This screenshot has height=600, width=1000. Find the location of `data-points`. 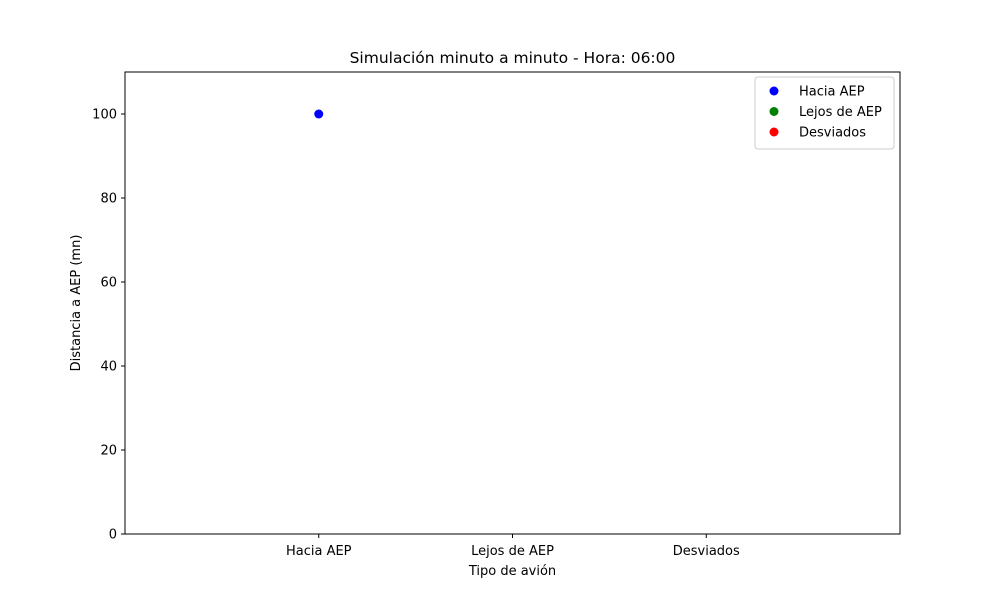

data-points is located at coordinates (319, 114).